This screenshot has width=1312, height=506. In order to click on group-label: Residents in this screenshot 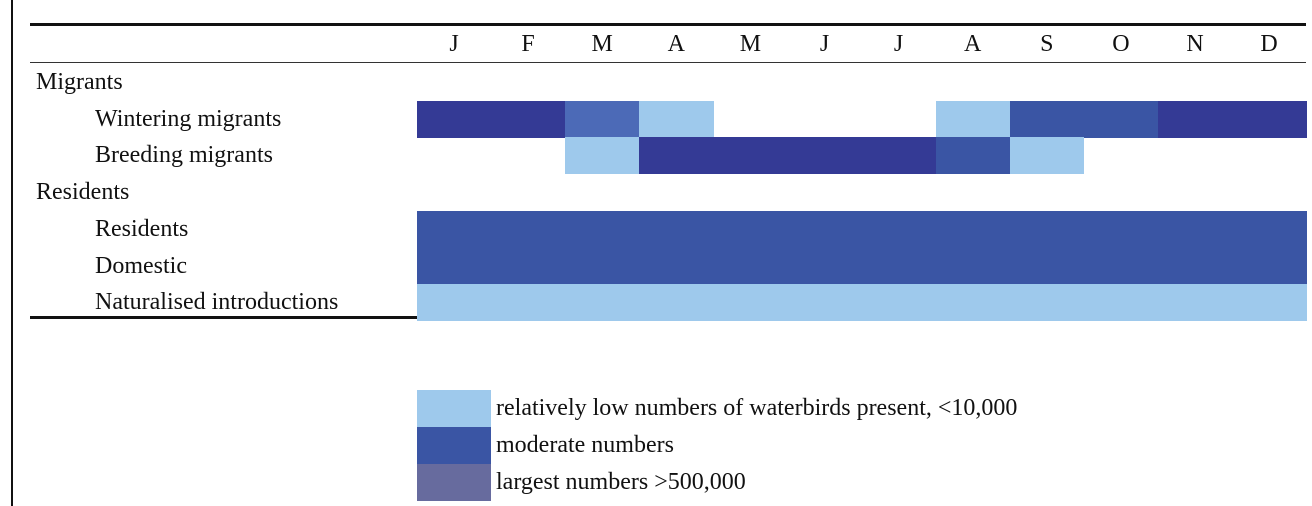, I will do `click(83, 192)`.